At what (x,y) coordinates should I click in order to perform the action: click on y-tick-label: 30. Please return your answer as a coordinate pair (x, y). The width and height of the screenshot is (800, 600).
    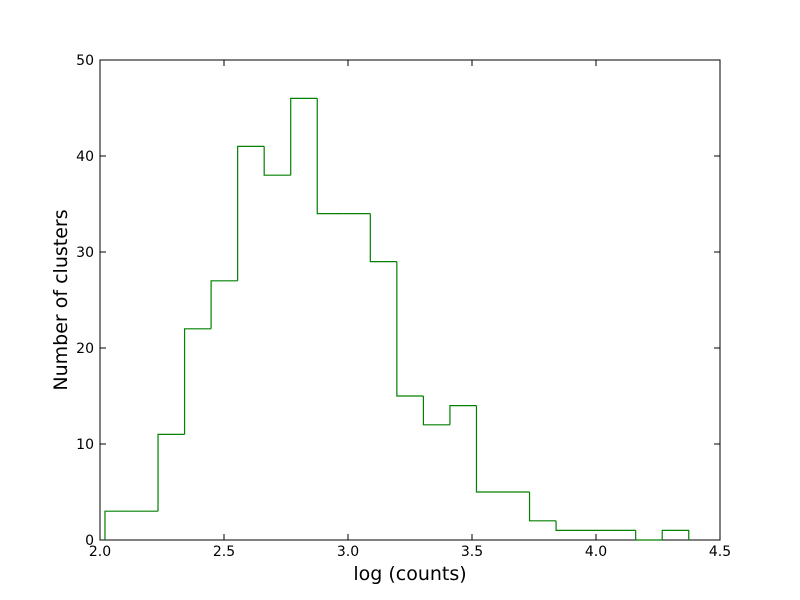
    Looking at the image, I should click on (85, 253).